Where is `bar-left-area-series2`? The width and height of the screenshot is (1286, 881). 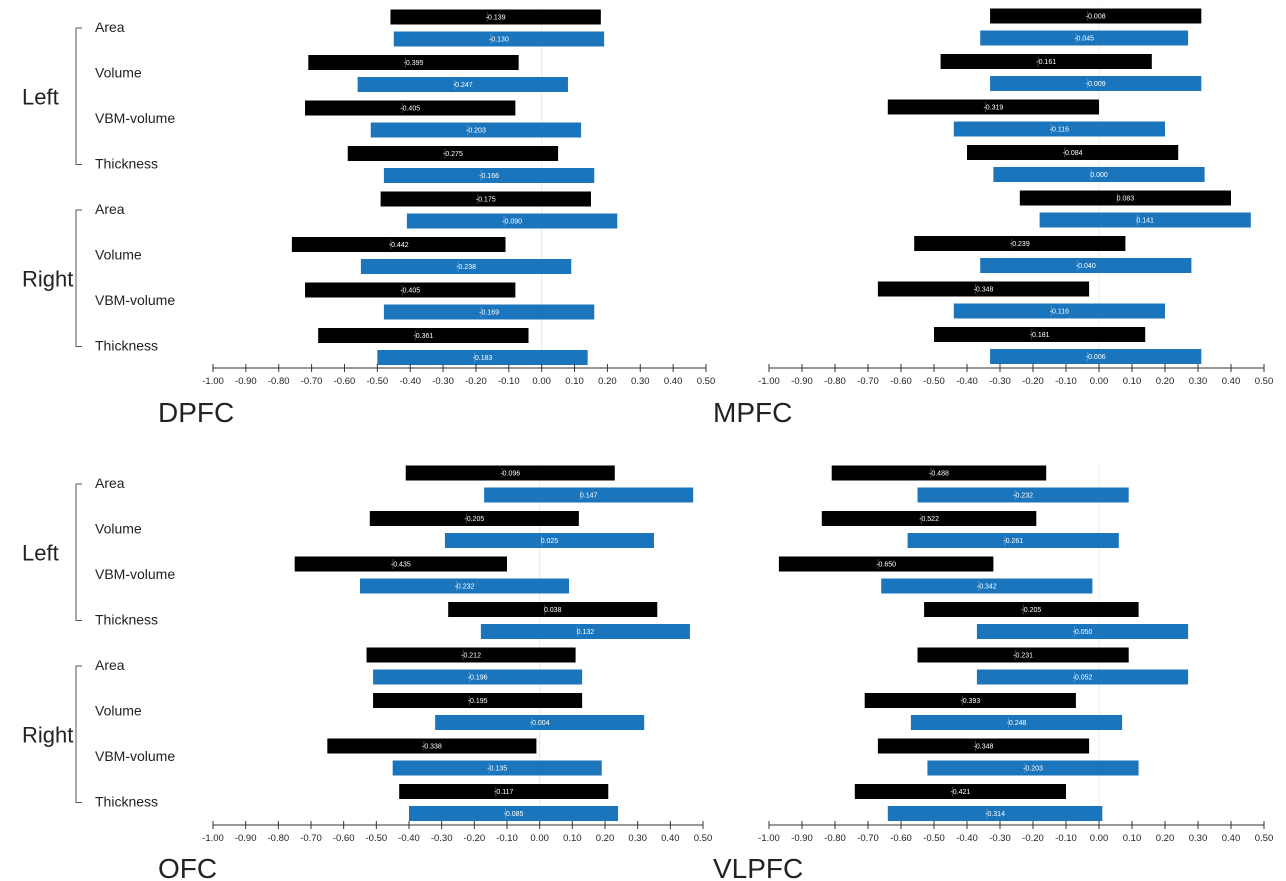
bar-left-area-series2 is located at coordinates (1023, 495).